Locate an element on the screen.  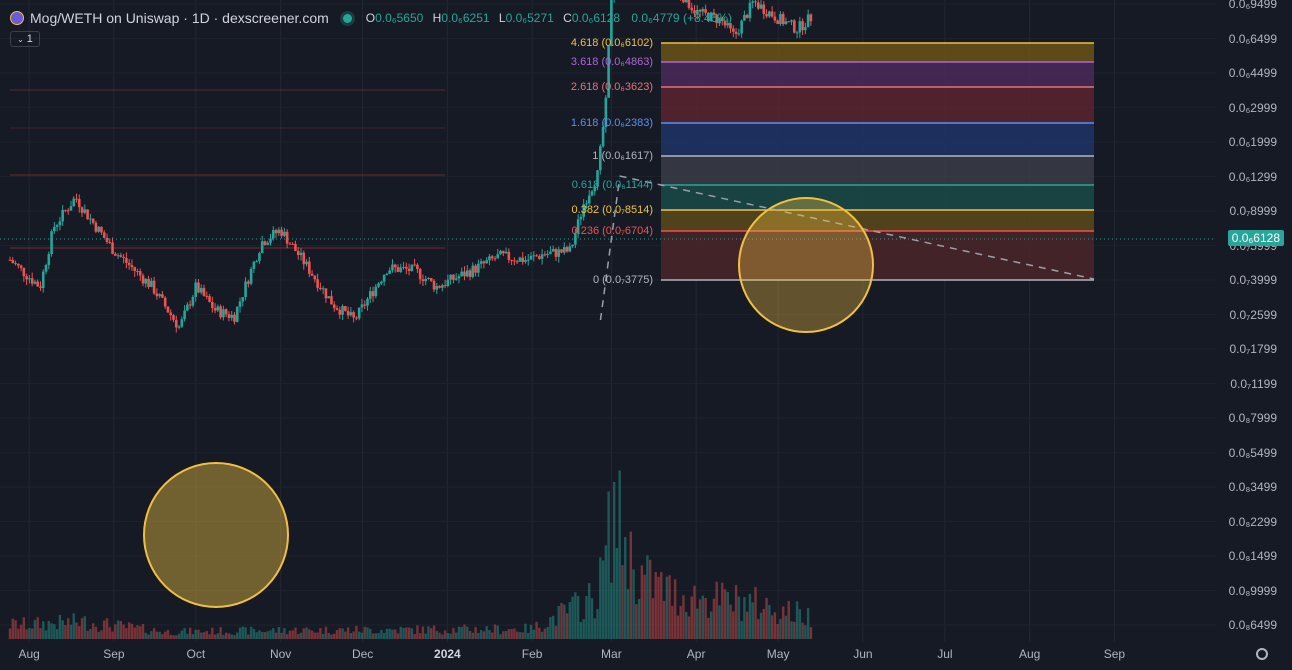
price-tick-label: 0.0₈1499 is located at coordinates (1252, 556).